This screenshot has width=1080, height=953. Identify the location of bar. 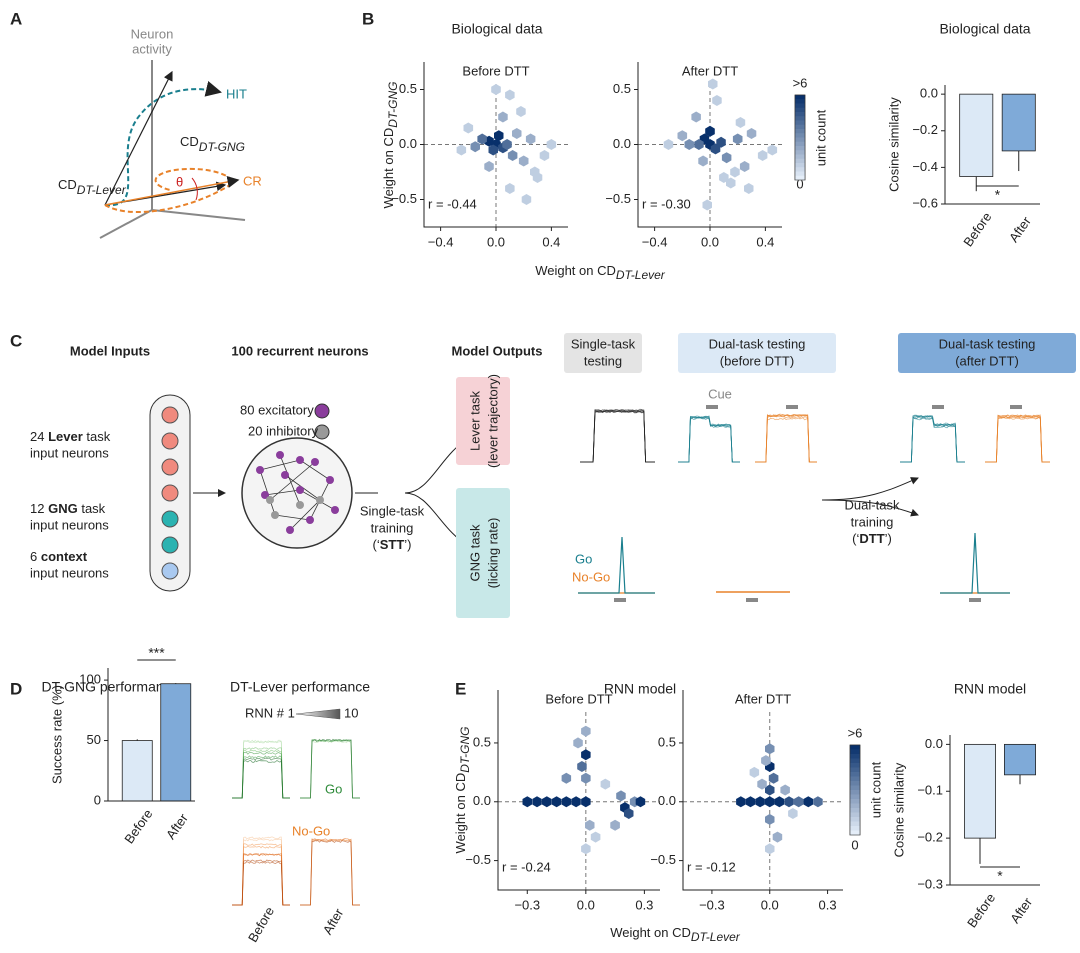
(1018, 122).